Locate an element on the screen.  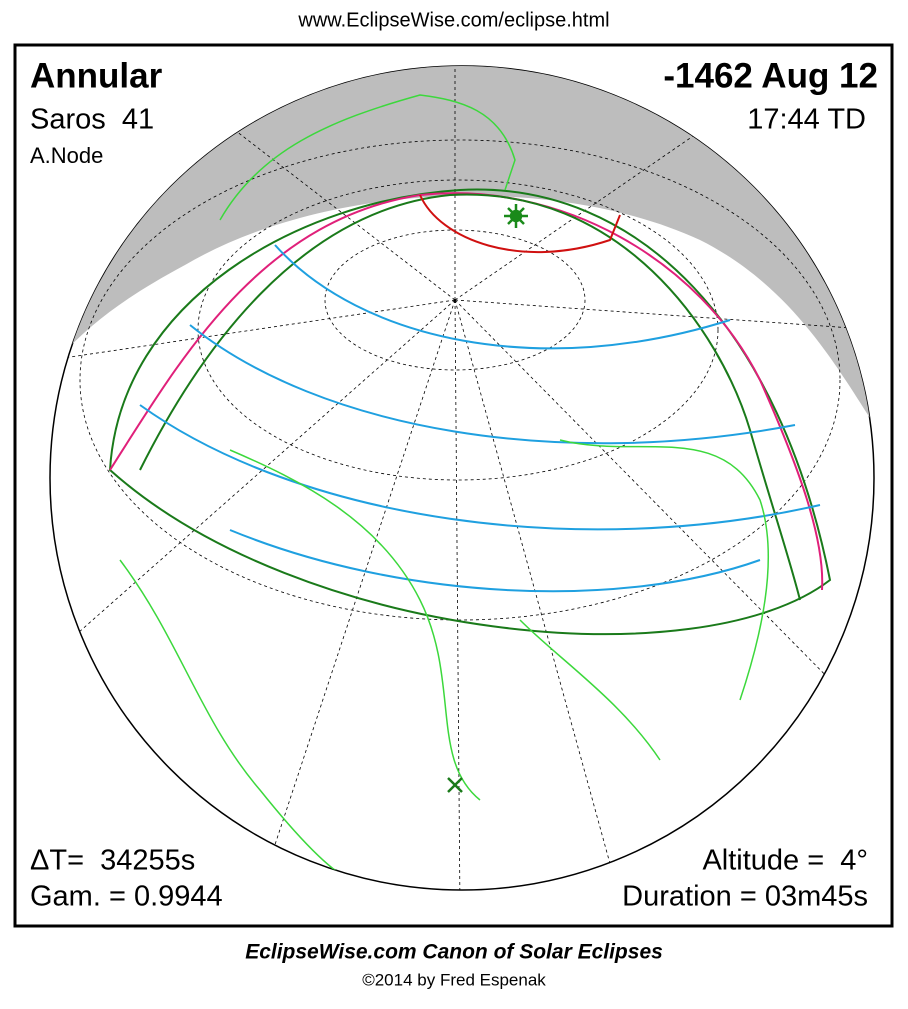
duration: Duration = 03m45s is located at coordinates (745, 897).